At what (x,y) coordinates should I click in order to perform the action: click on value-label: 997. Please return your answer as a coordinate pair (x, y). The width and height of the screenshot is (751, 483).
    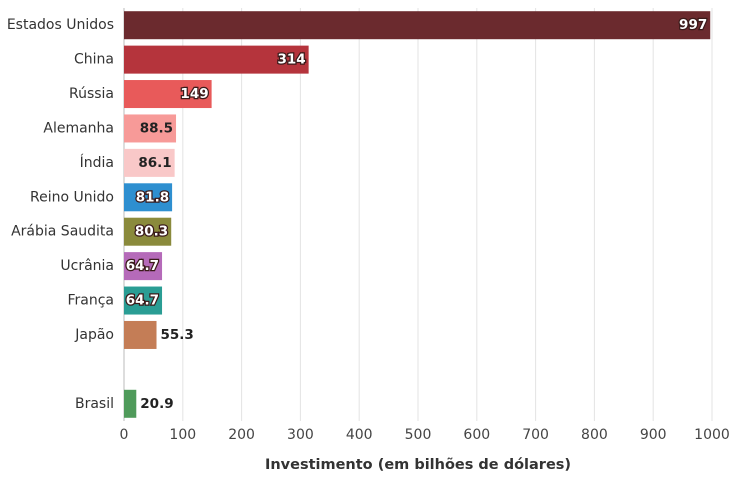
    Looking at the image, I should click on (693, 25).